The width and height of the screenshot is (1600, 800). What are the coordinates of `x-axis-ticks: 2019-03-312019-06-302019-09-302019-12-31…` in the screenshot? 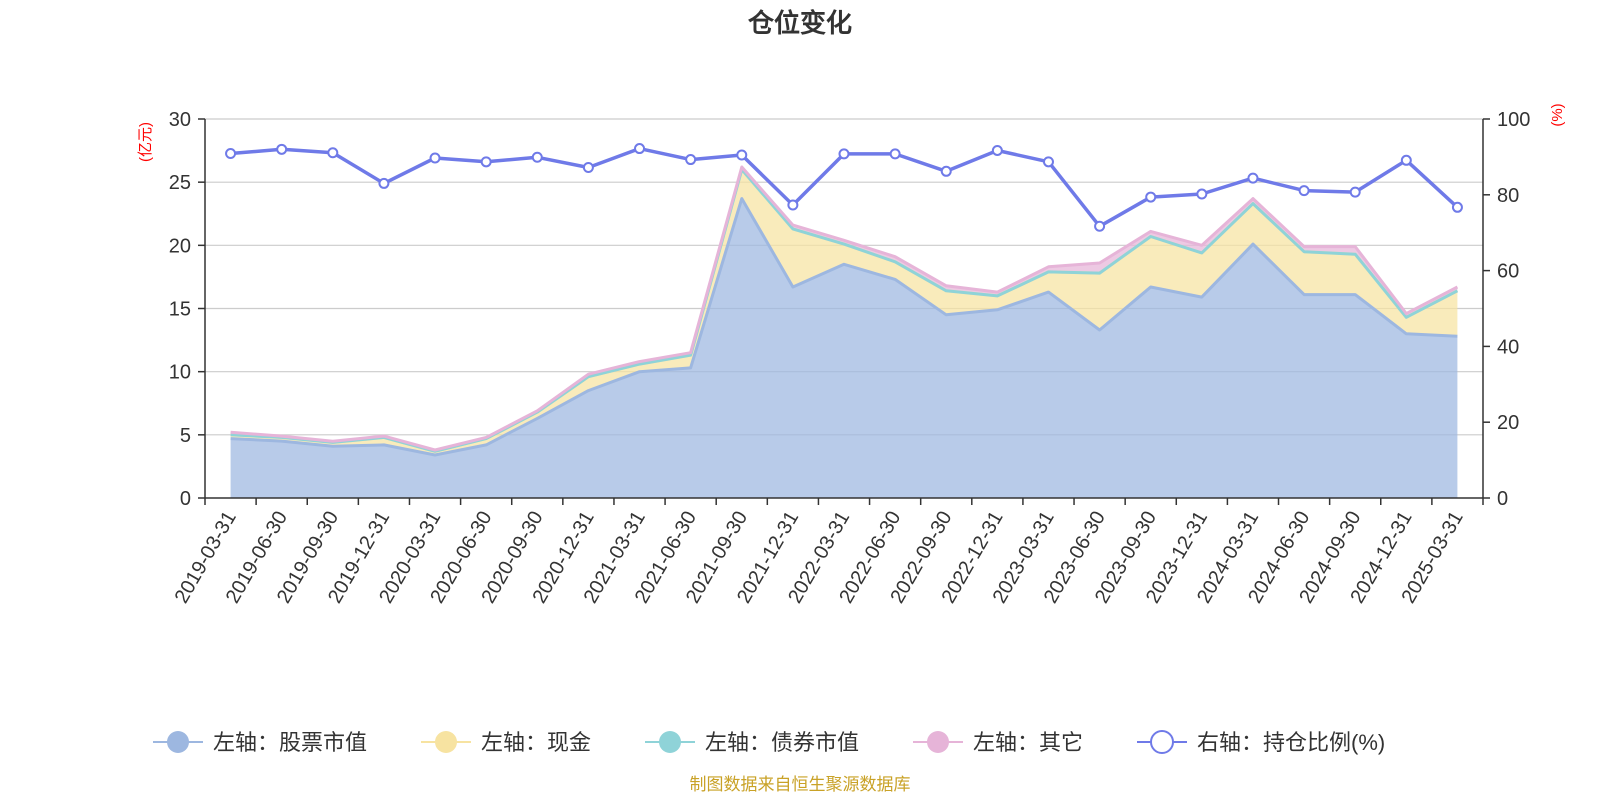 It's located at (819, 558).